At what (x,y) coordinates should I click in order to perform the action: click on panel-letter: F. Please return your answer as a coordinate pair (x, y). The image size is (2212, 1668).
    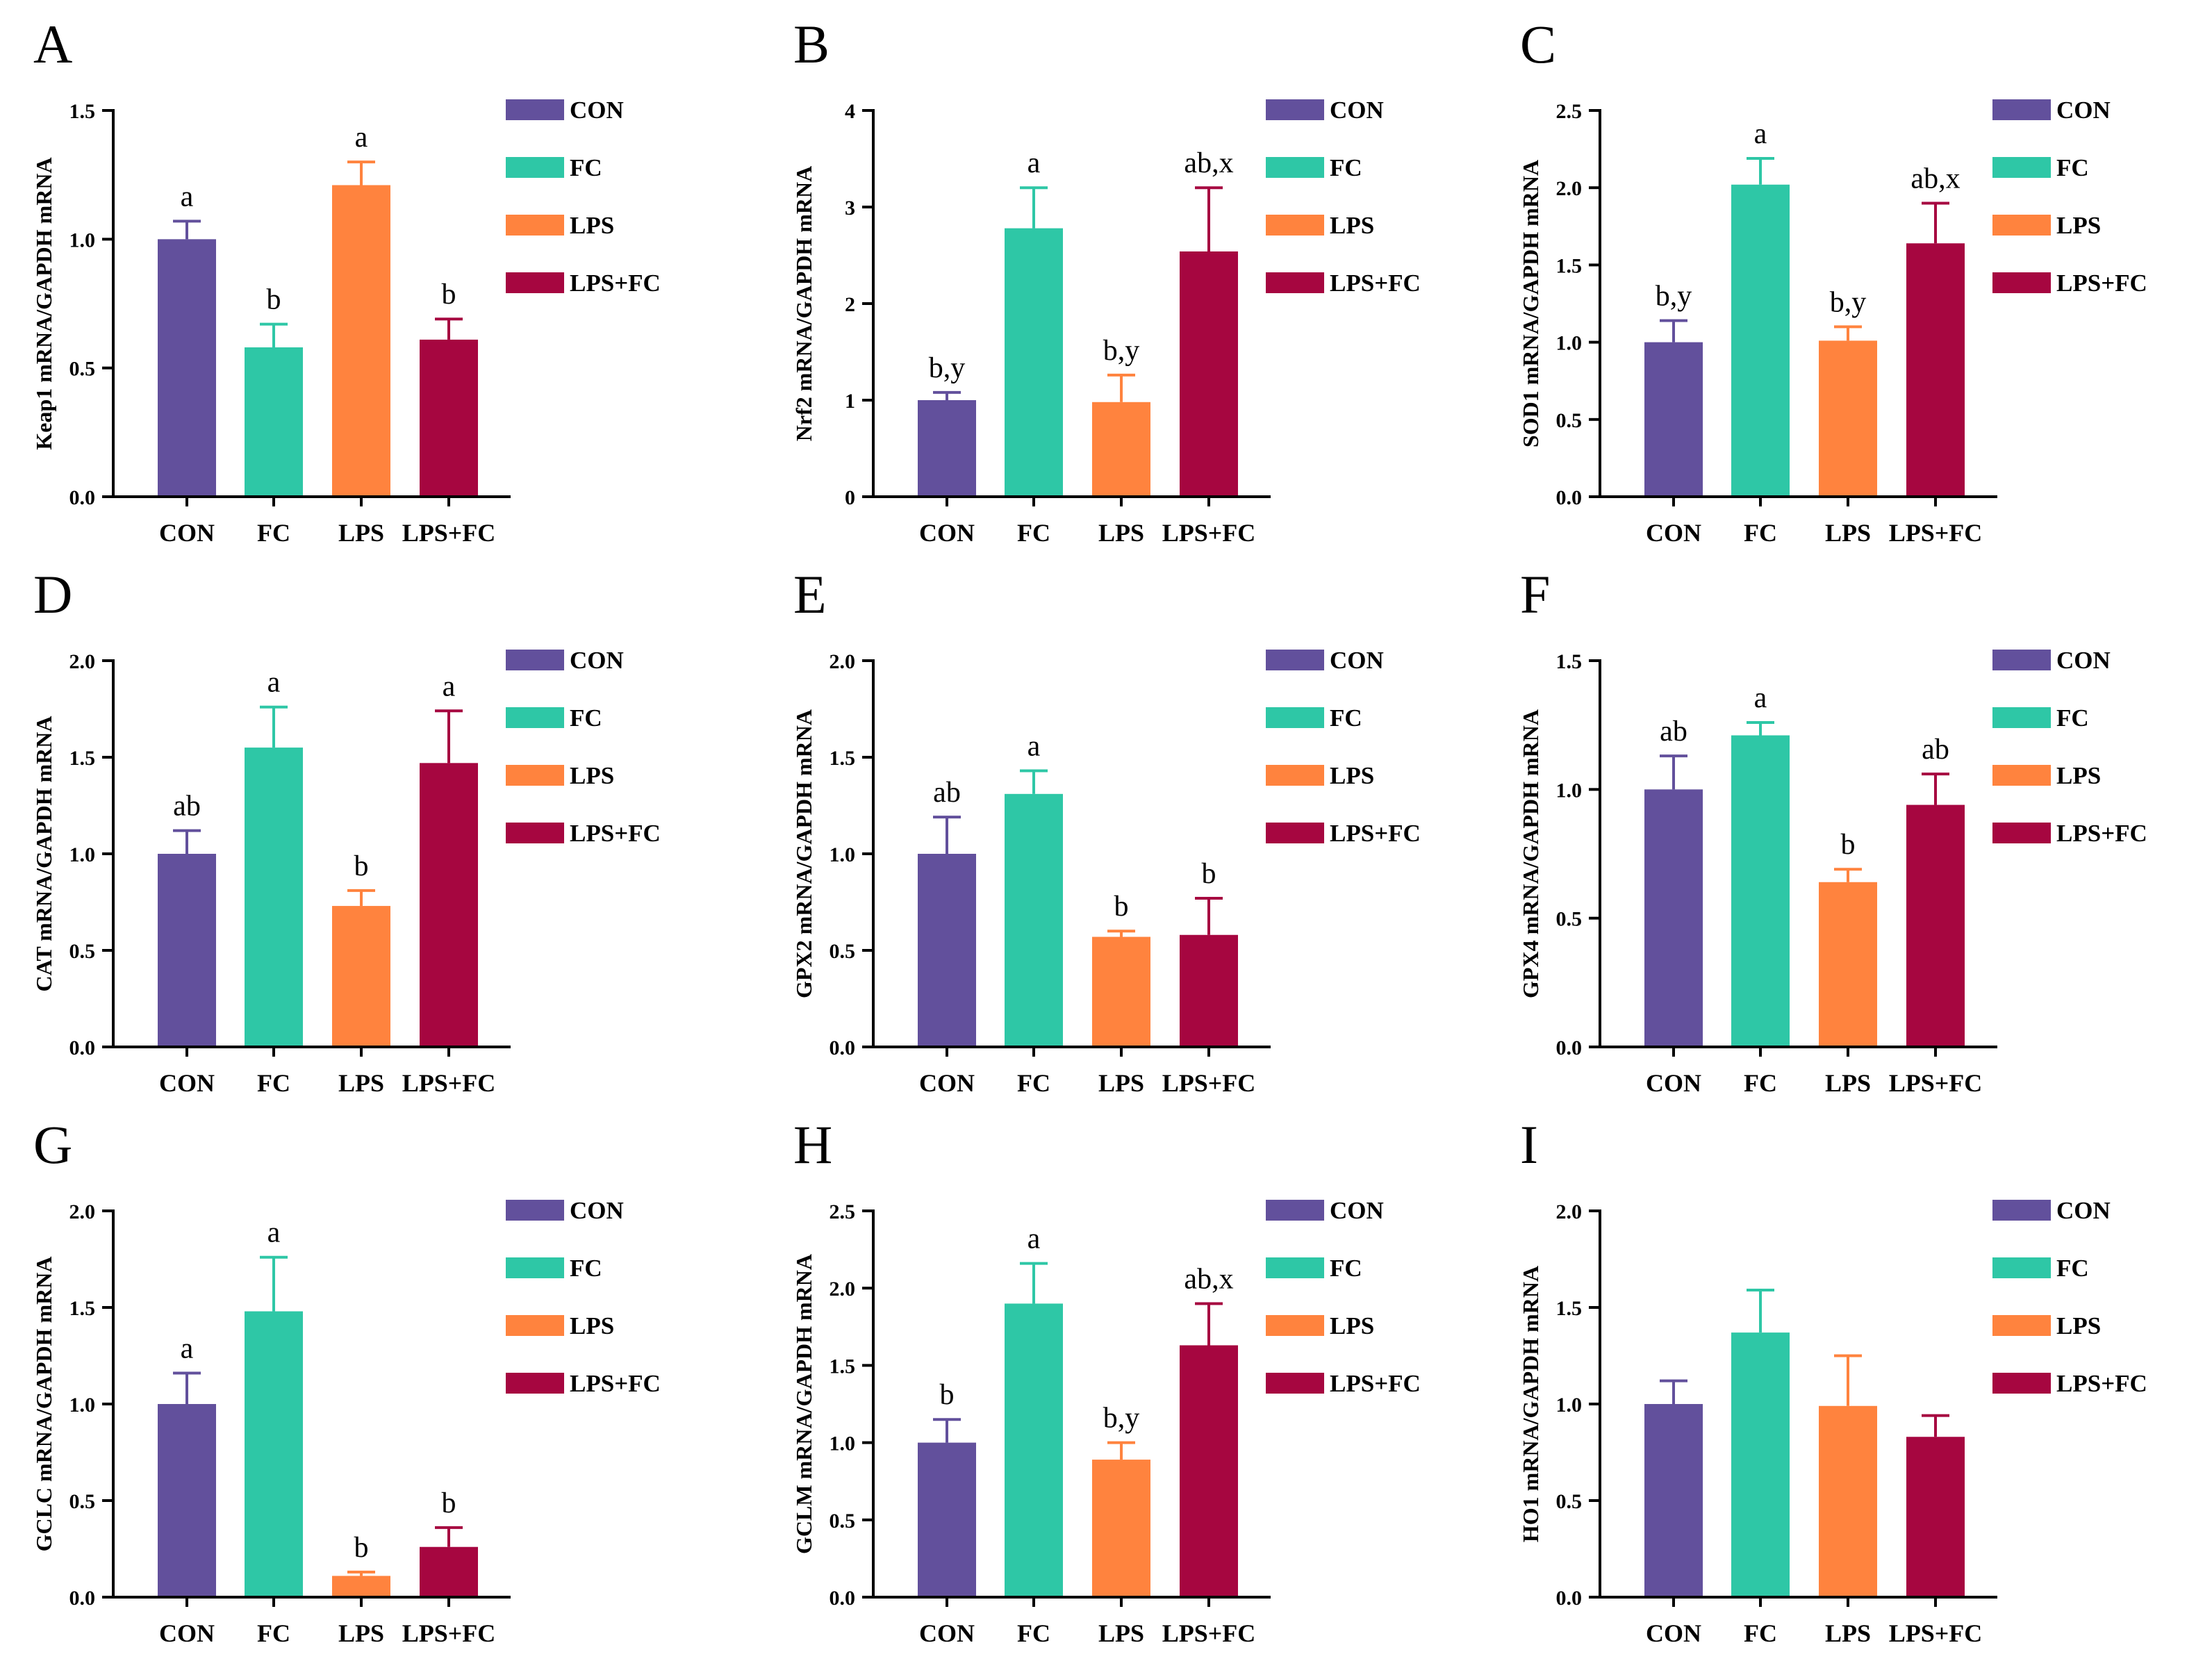
    Looking at the image, I should click on (1535, 594).